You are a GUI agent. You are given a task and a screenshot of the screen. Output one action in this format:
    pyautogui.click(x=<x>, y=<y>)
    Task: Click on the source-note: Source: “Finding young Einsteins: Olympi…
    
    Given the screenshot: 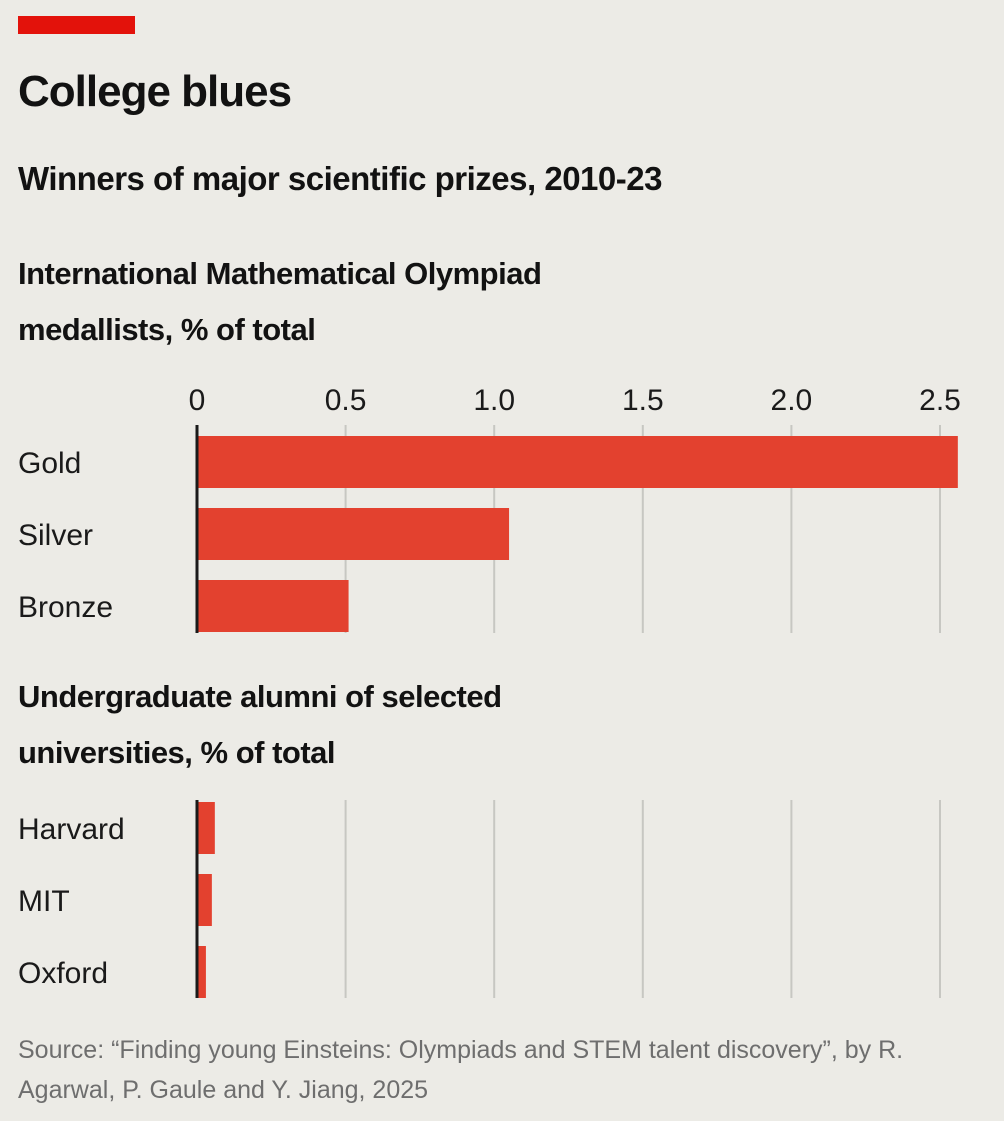 What is the action you would take?
    pyautogui.click(x=461, y=1070)
    